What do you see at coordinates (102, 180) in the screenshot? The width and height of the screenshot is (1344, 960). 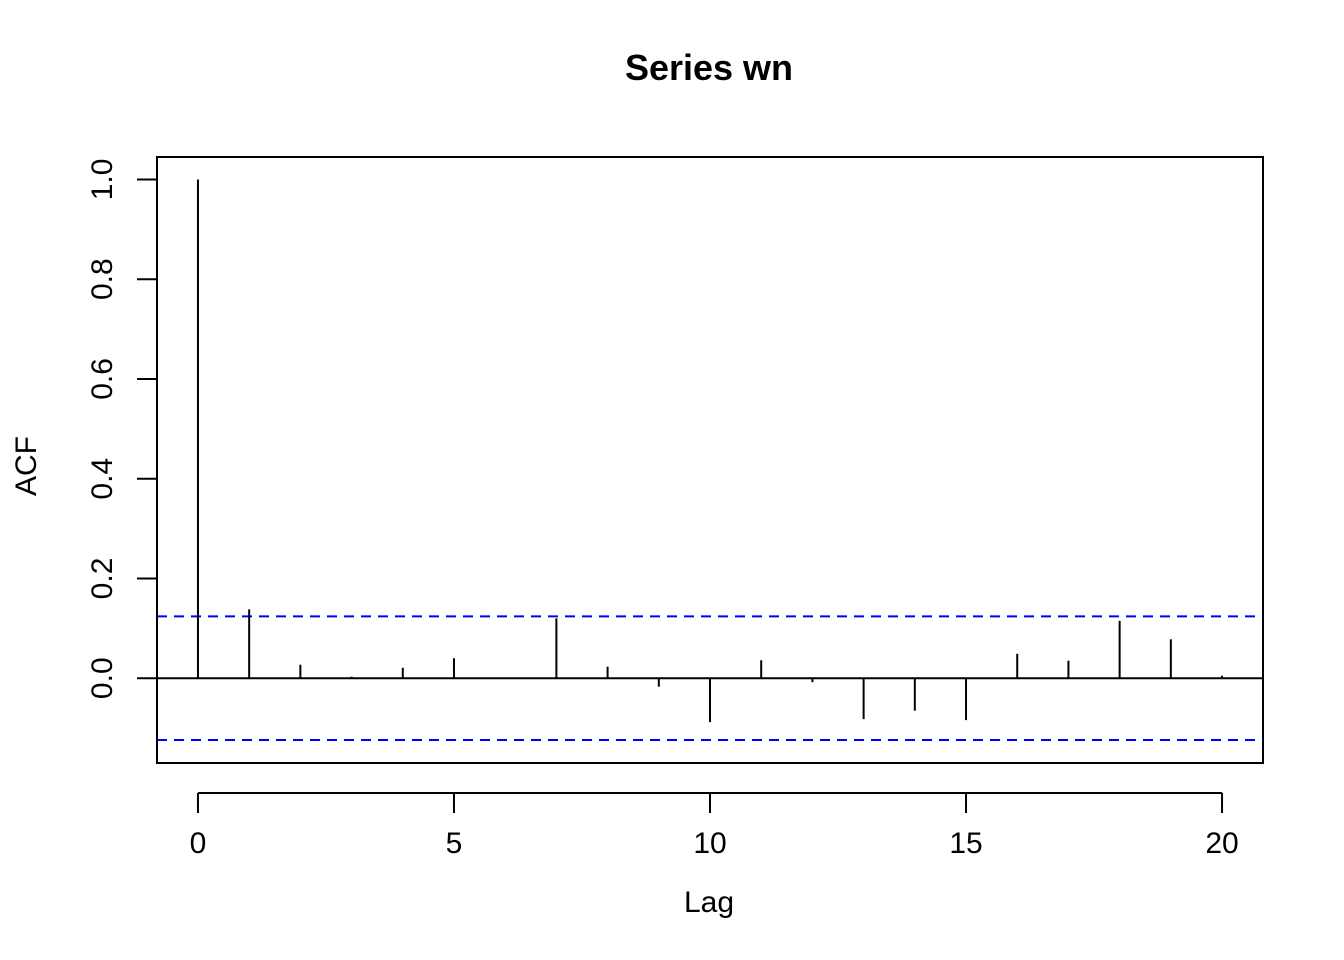 I see `y-tick-label: 1.0` at bounding box center [102, 180].